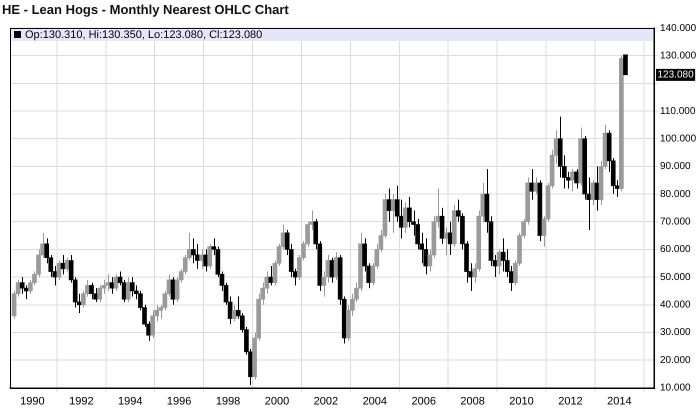  What do you see at coordinates (676, 250) in the screenshot?
I see `y-tick-label: 60.000` at bounding box center [676, 250].